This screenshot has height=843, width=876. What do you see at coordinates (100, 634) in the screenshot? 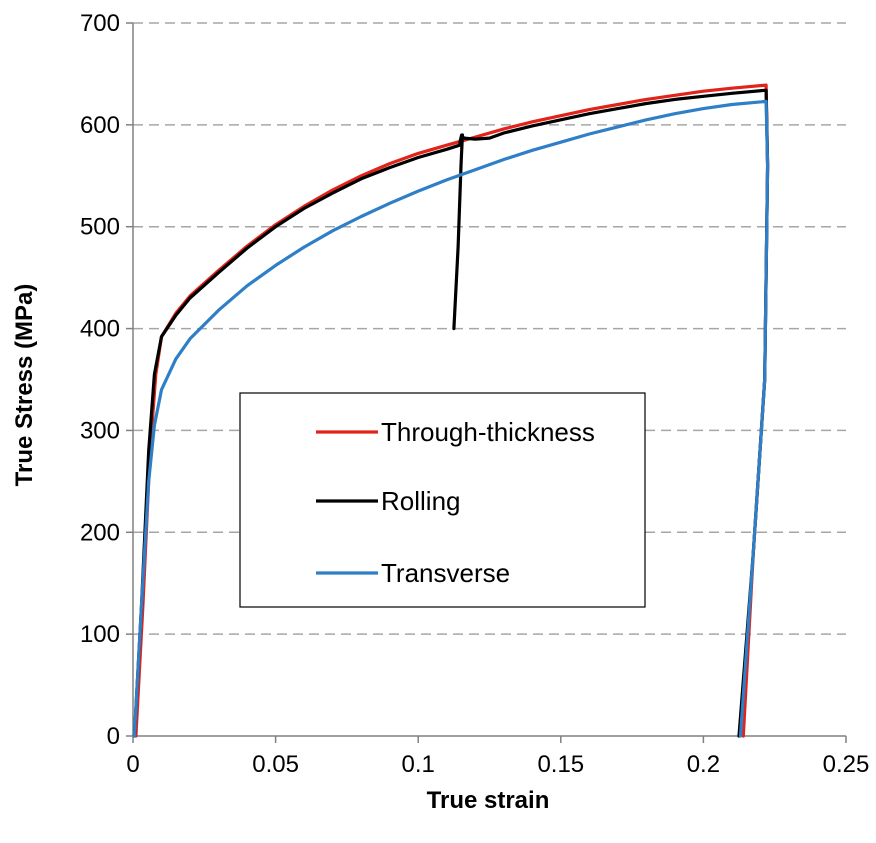
I see `y-tick-label: 100` at bounding box center [100, 634].